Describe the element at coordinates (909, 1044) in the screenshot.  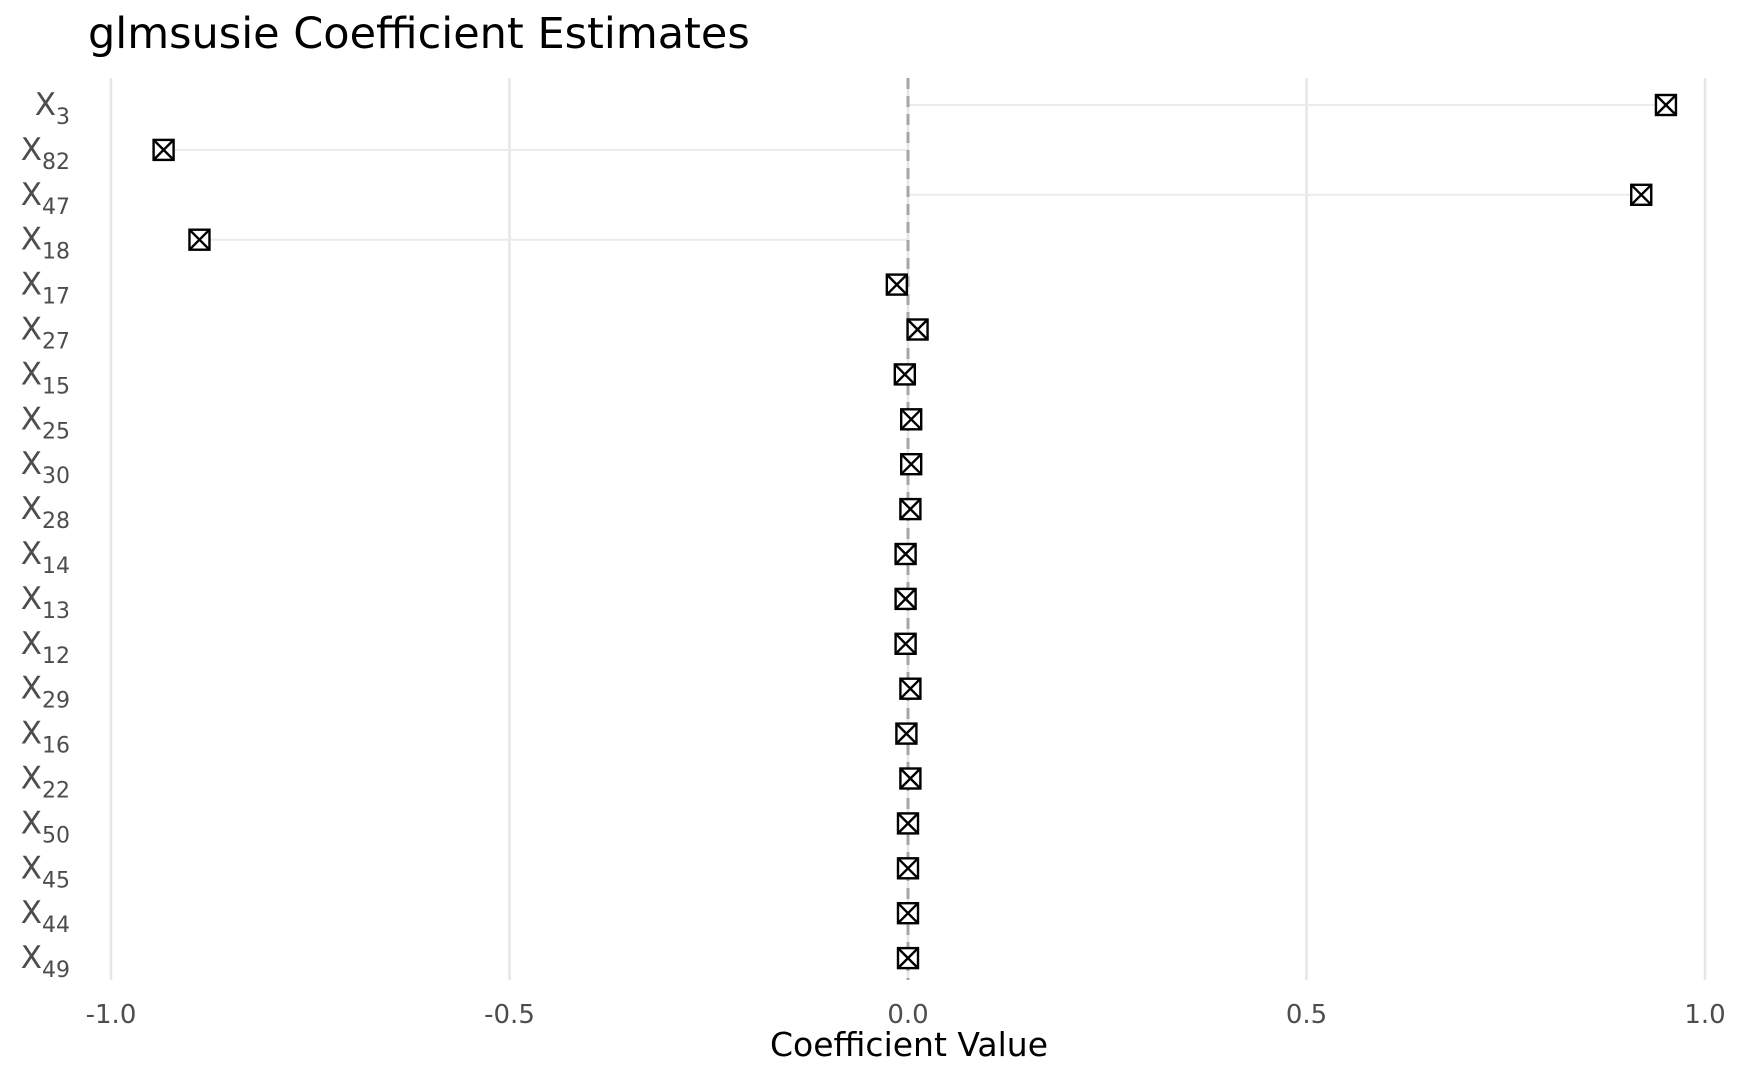
I see `x-axis-title: Coefficient Value` at that location.